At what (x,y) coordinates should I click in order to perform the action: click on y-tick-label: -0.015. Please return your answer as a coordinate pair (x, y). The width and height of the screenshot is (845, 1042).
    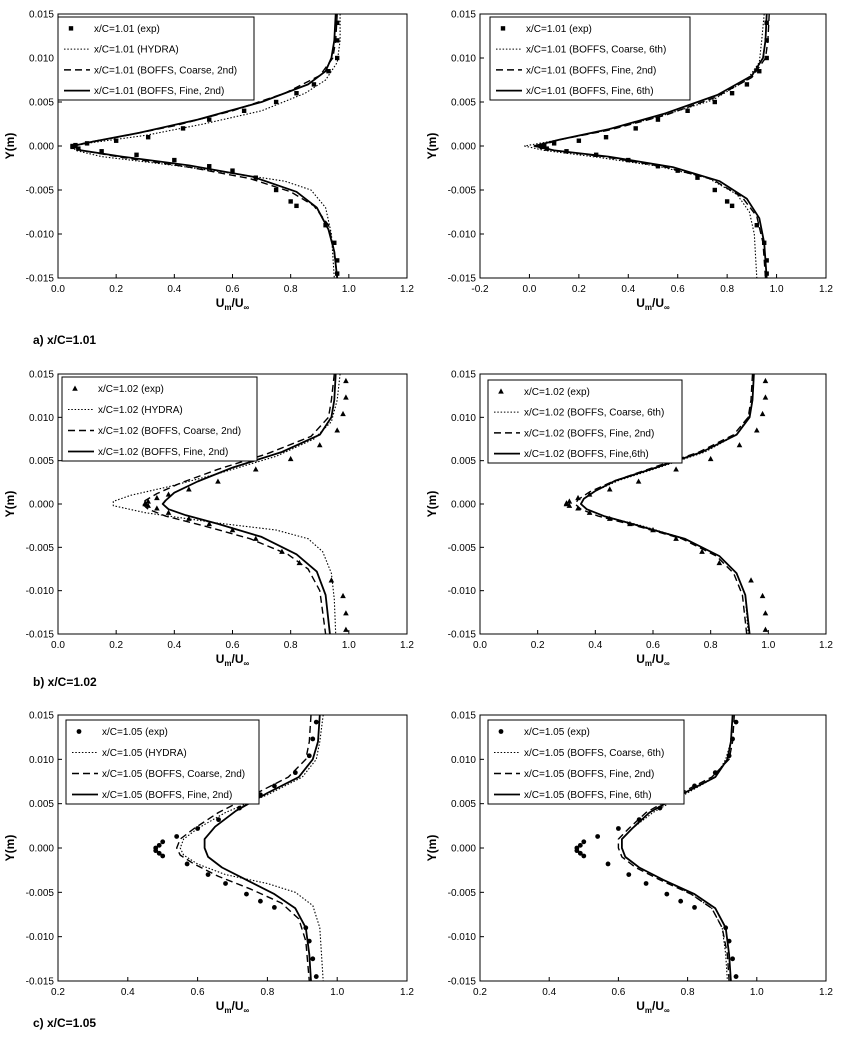
    Looking at the image, I should click on (40, 279).